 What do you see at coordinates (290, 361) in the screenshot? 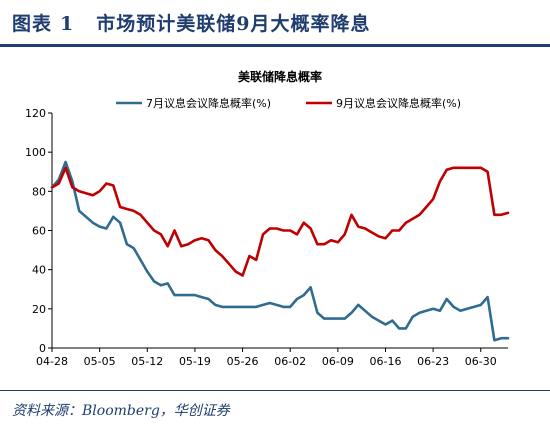
I see `x-tick-label: 06-02` at bounding box center [290, 361].